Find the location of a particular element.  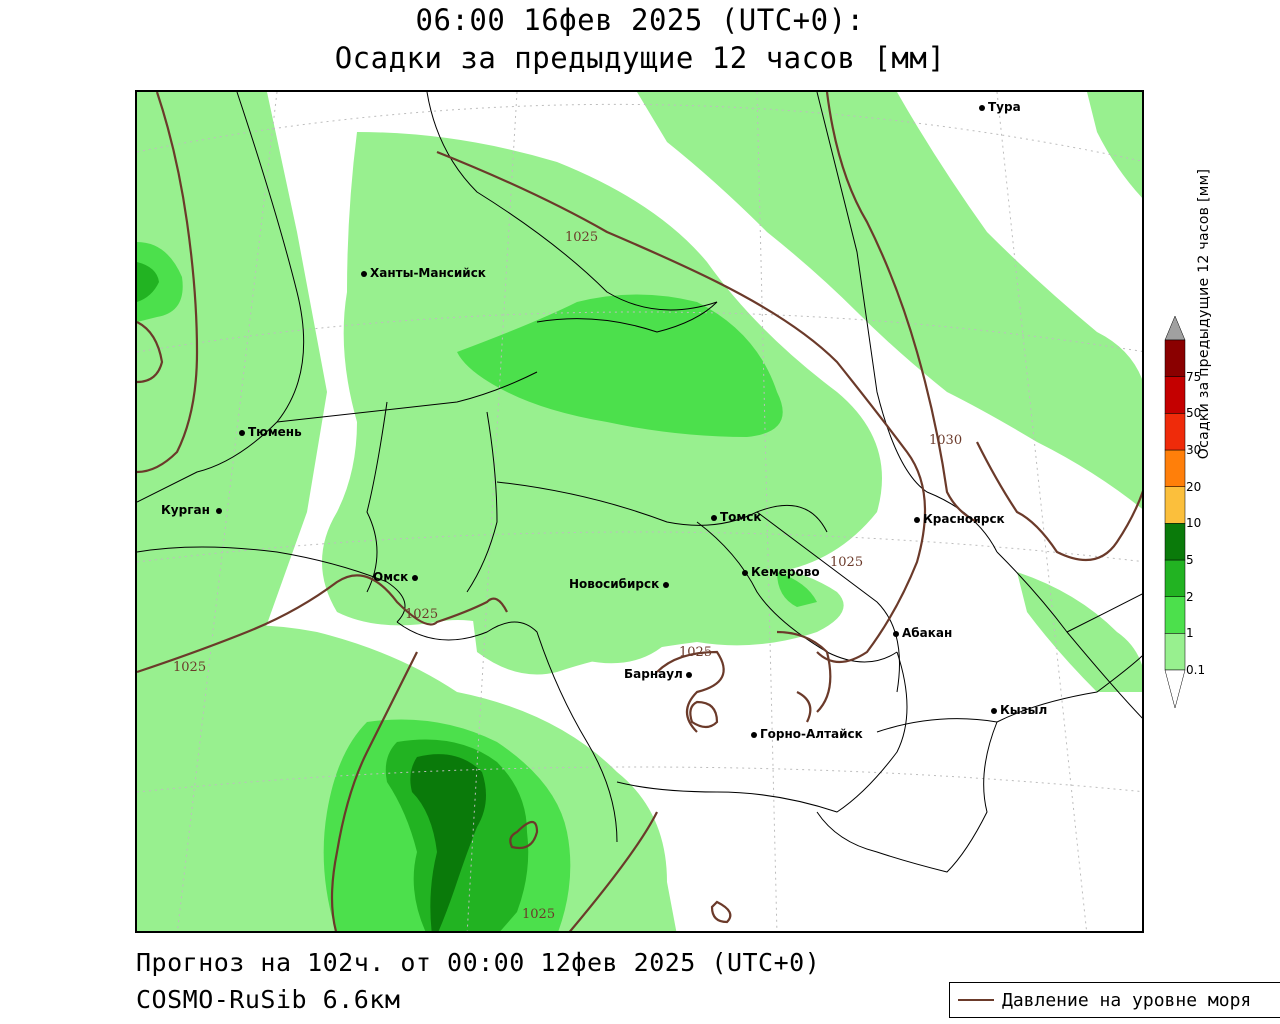

colorbar-tick-label: 30 is located at coordinates (1194, 450).